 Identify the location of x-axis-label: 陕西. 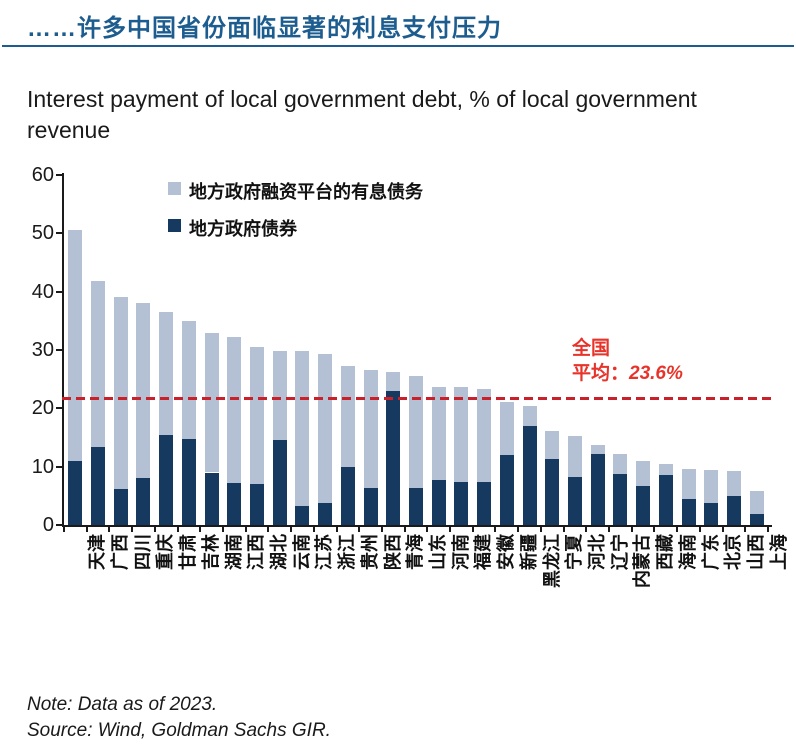
(392, 552).